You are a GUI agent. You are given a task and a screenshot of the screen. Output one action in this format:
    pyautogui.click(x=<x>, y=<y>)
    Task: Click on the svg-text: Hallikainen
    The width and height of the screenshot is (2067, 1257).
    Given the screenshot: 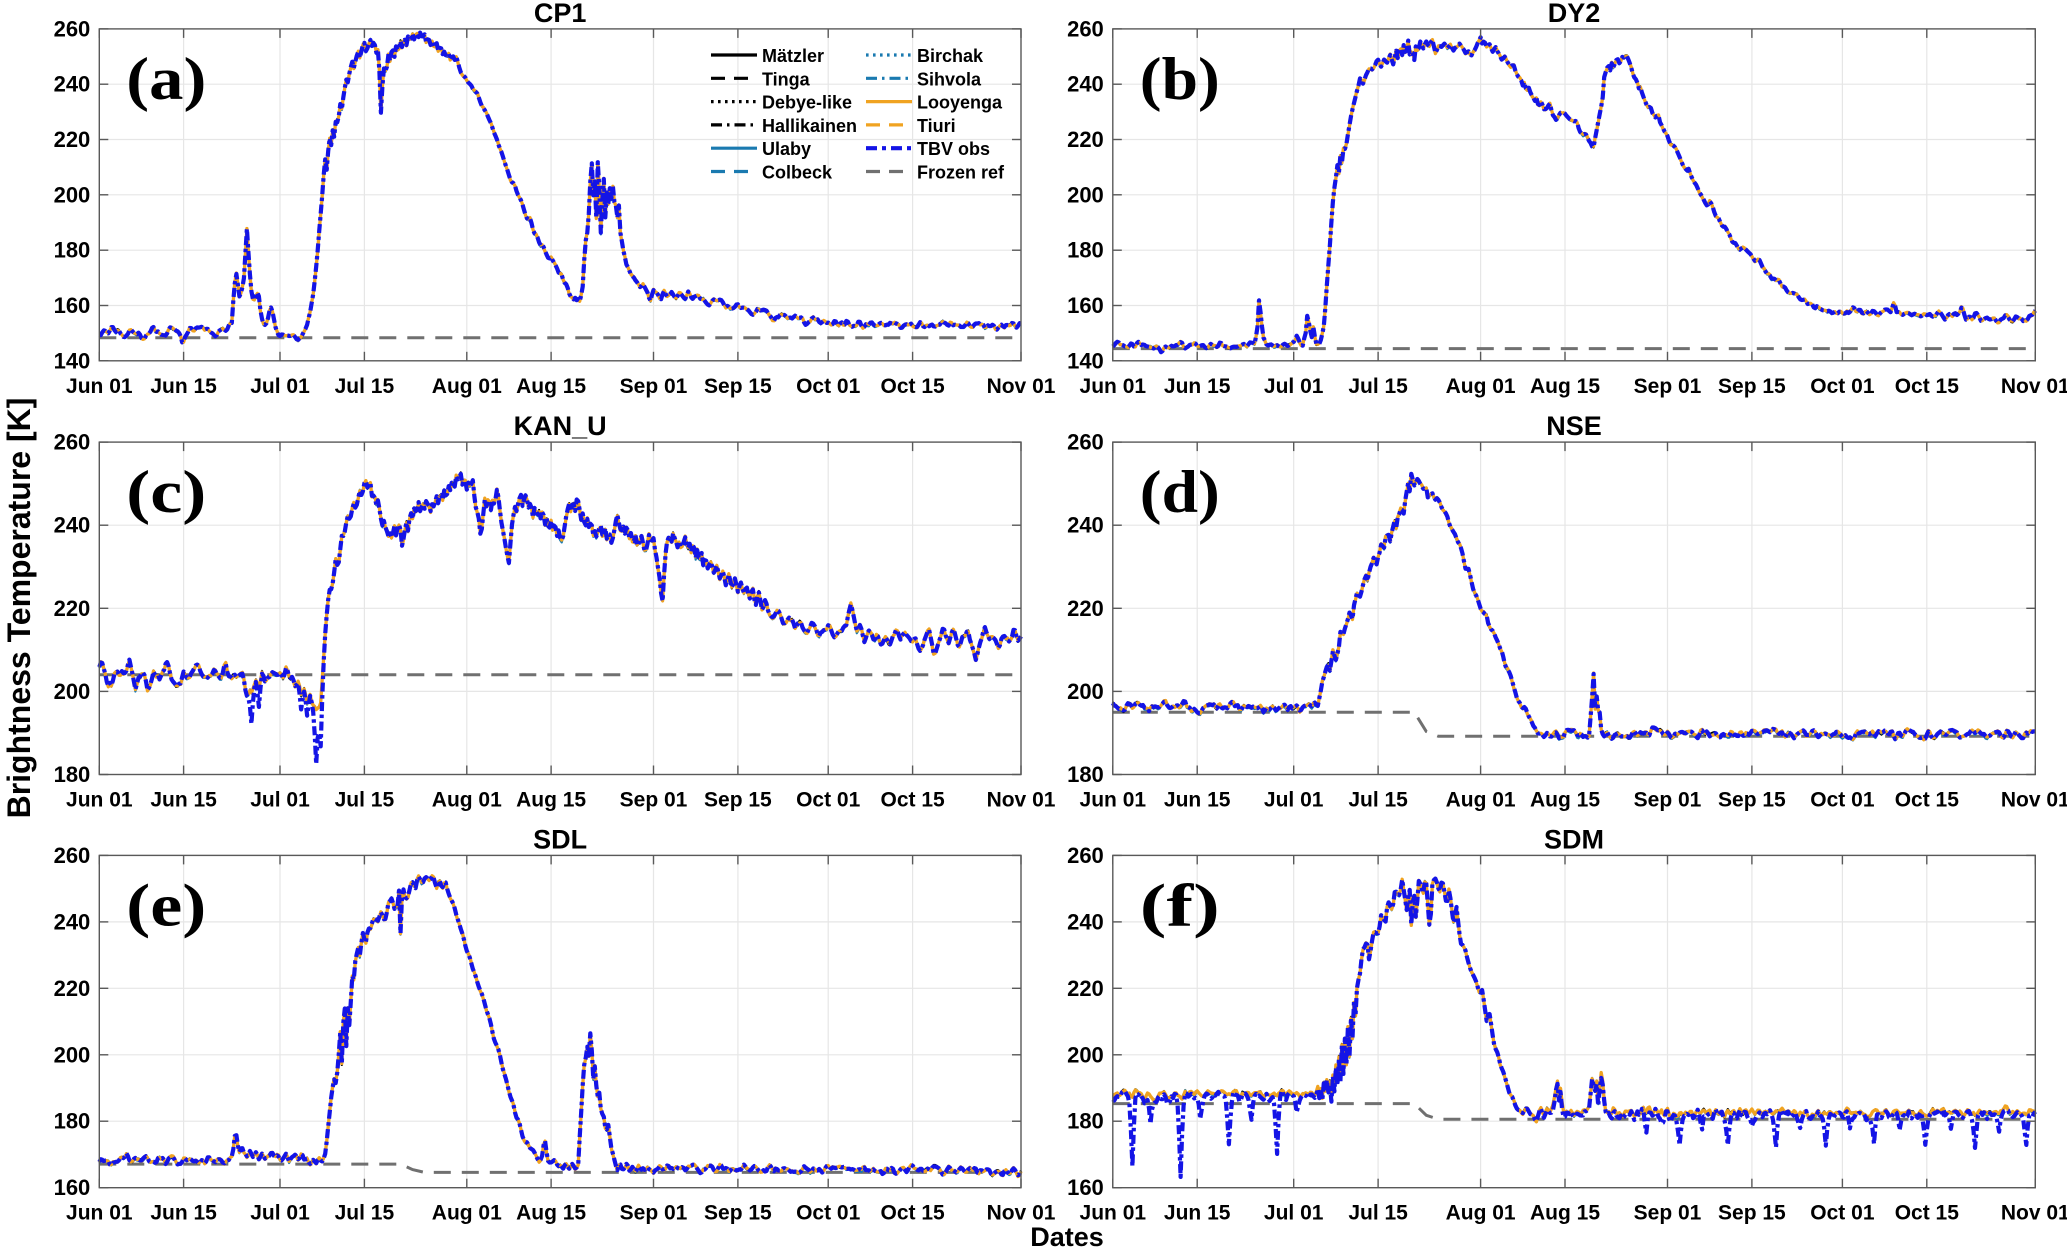 What is the action you would take?
    pyautogui.click(x=809, y=126)
    